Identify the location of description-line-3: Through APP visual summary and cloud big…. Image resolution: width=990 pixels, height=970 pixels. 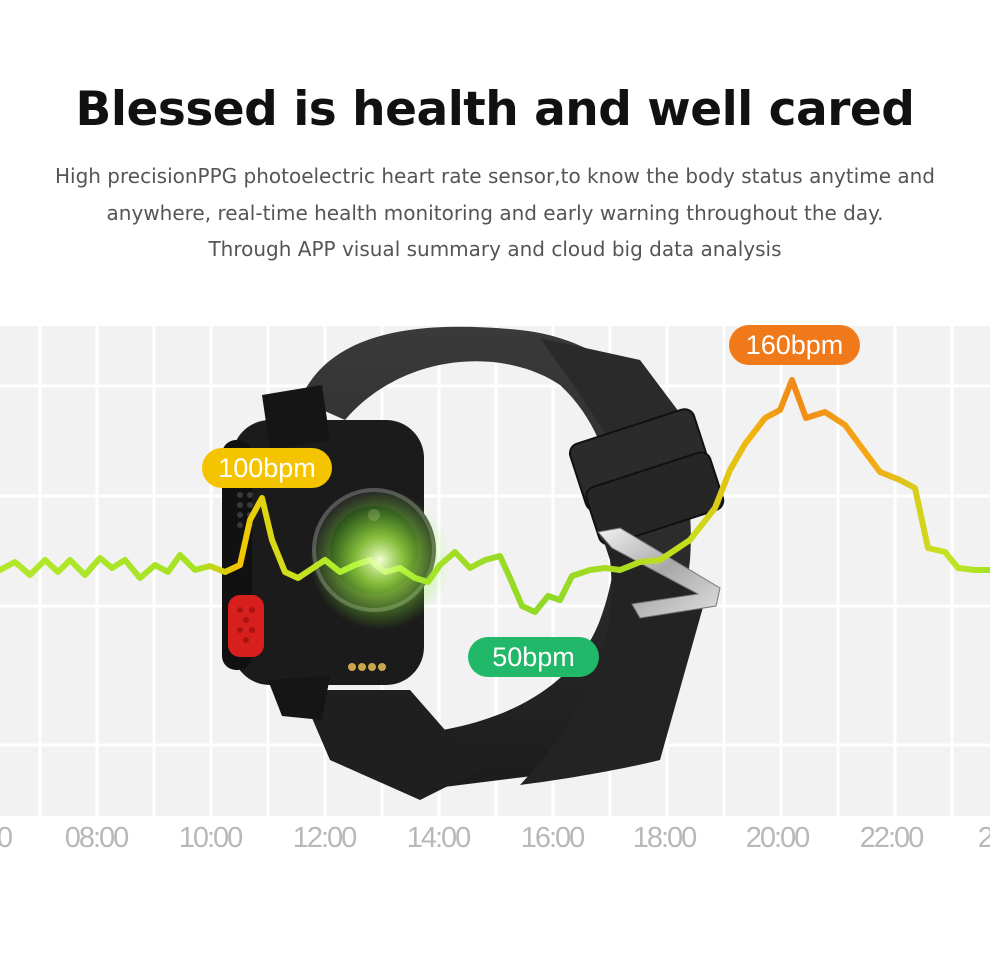
(495, 249).